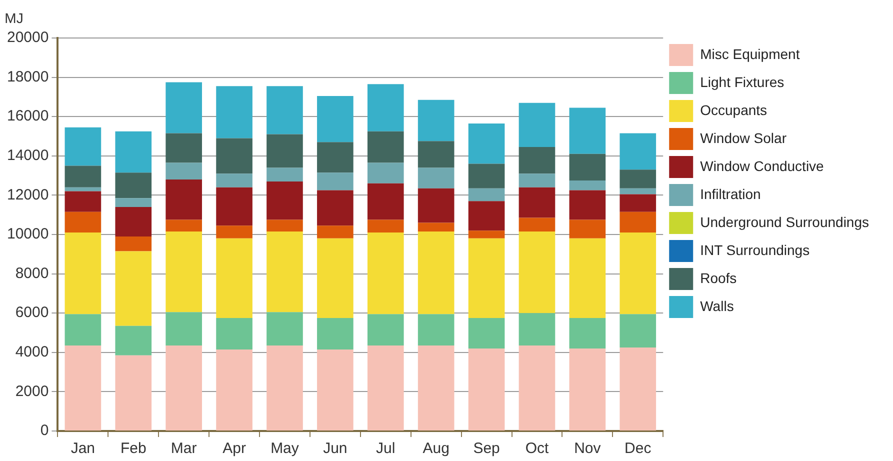 Image resolution: width=893 pixels, height=461 pixels. What do you see at coordinates (717, 306) in the screenshot?
I see `legend-label: Walls` at bounding box center [717, 306].